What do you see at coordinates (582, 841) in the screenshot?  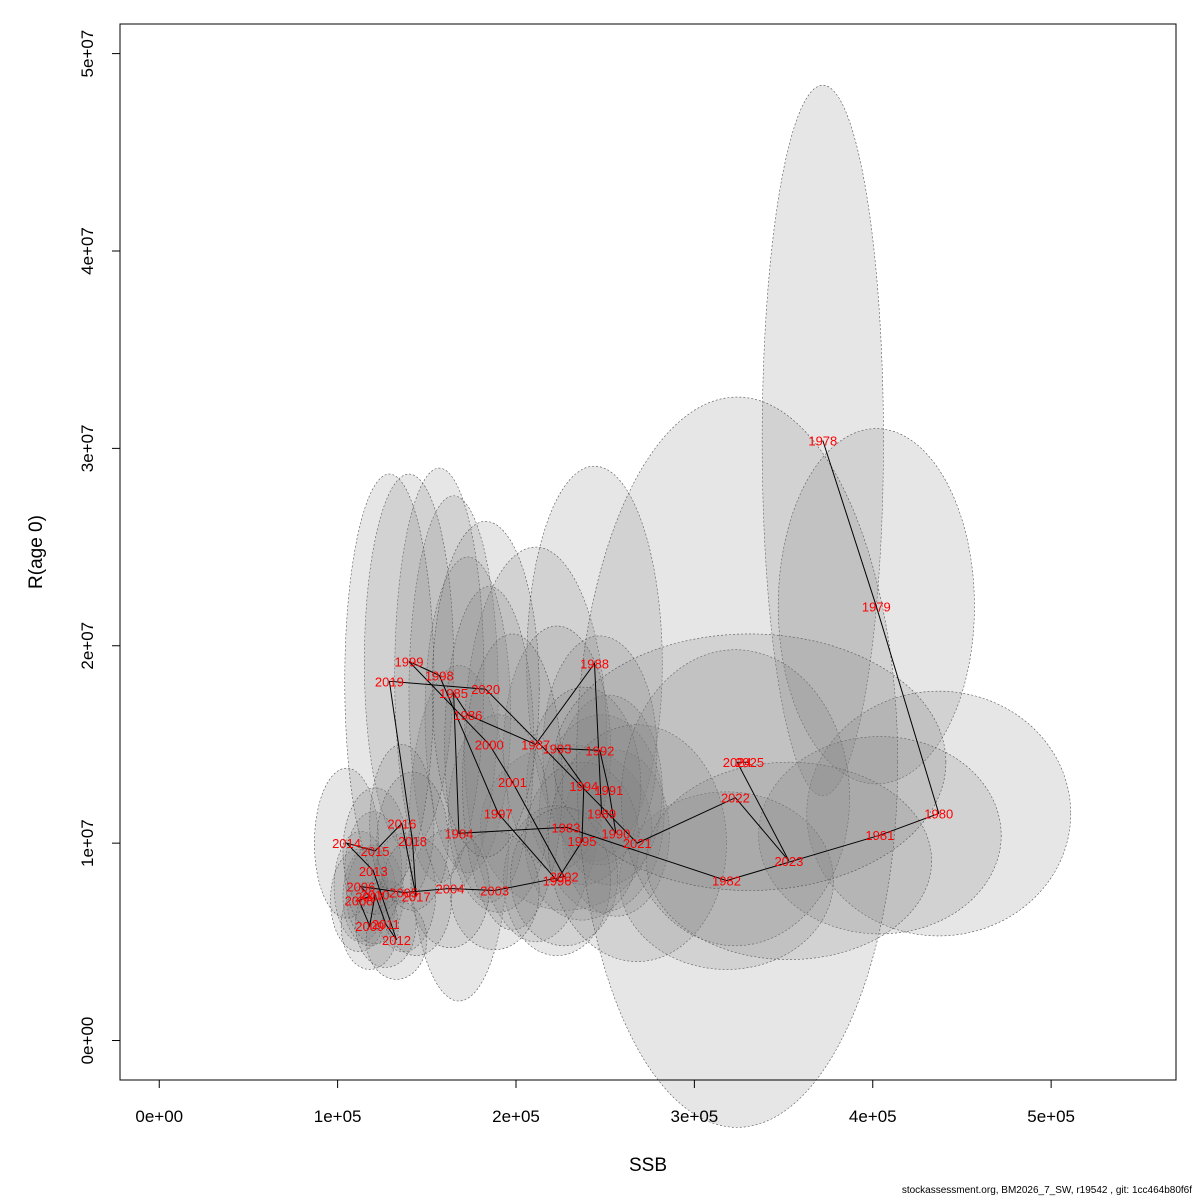 I see `year-label-1995: 1995` at bounding box center [582, 841].